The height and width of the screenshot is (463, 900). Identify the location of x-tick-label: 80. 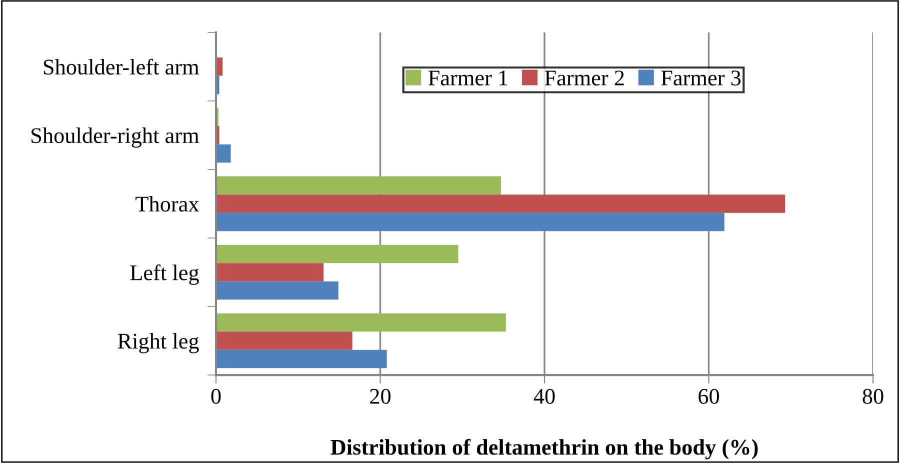
(873, 396).